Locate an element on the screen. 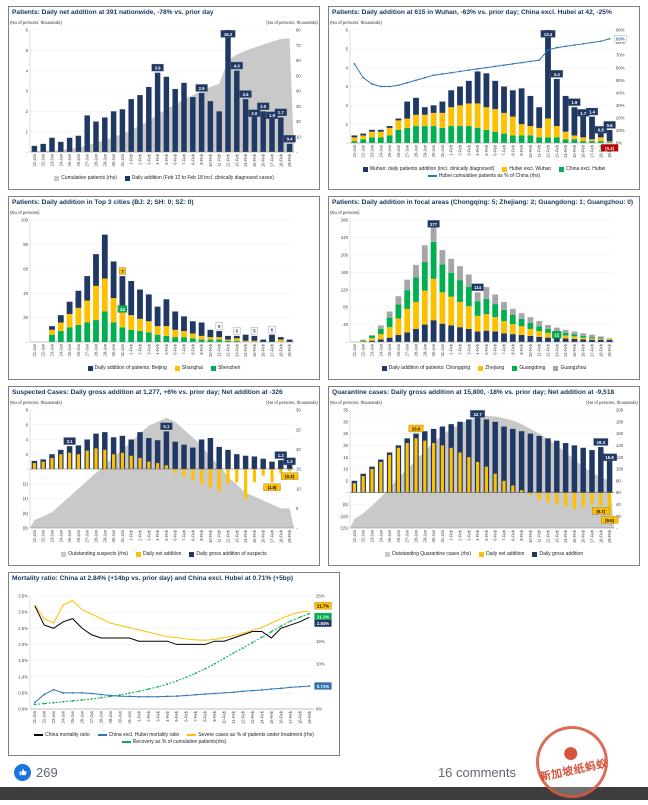 This screenshot has height=805, width=648. svg-text: 14-Feb is located at coordinates (245, 536).